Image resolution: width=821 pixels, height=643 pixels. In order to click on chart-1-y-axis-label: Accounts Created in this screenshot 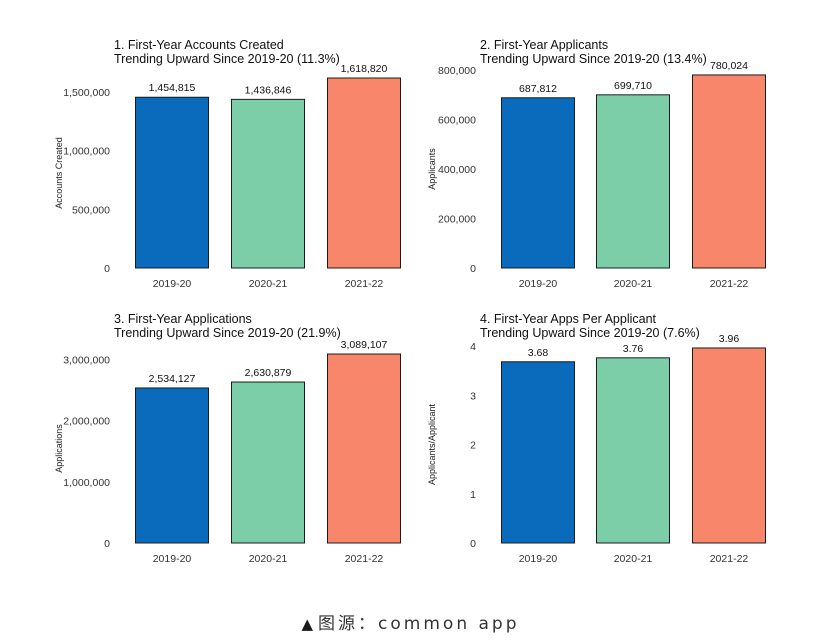, I will do `click(59, 173)`.